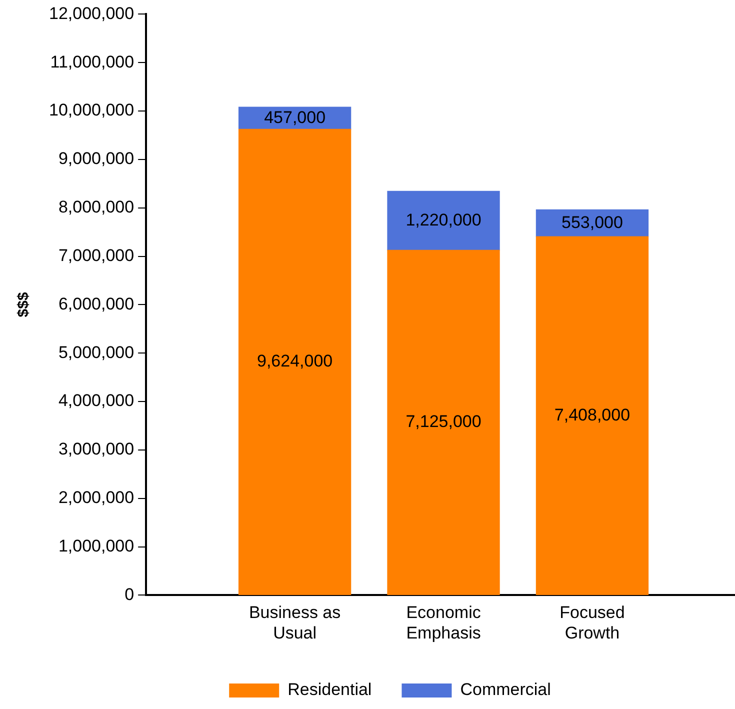 The image size is (735, 709). What do you see at coordinates (96, 207) in the screenshot?
I see `y-tick-label: 8,000,000` at bounding box center [96, 207].